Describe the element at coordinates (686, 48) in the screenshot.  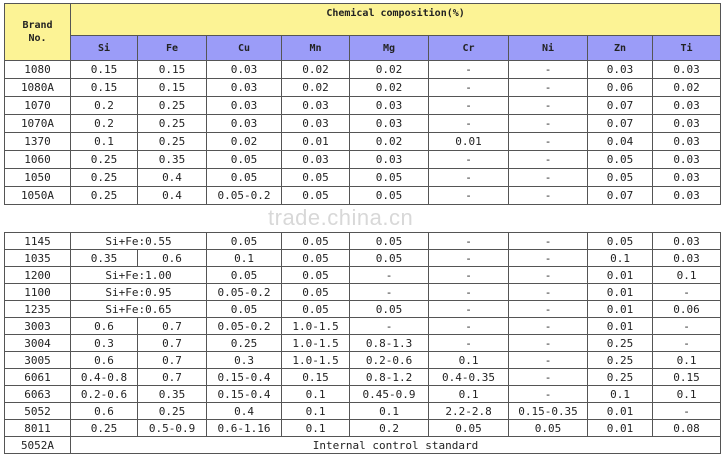
I see `element-header-ti: Ti` at that location.